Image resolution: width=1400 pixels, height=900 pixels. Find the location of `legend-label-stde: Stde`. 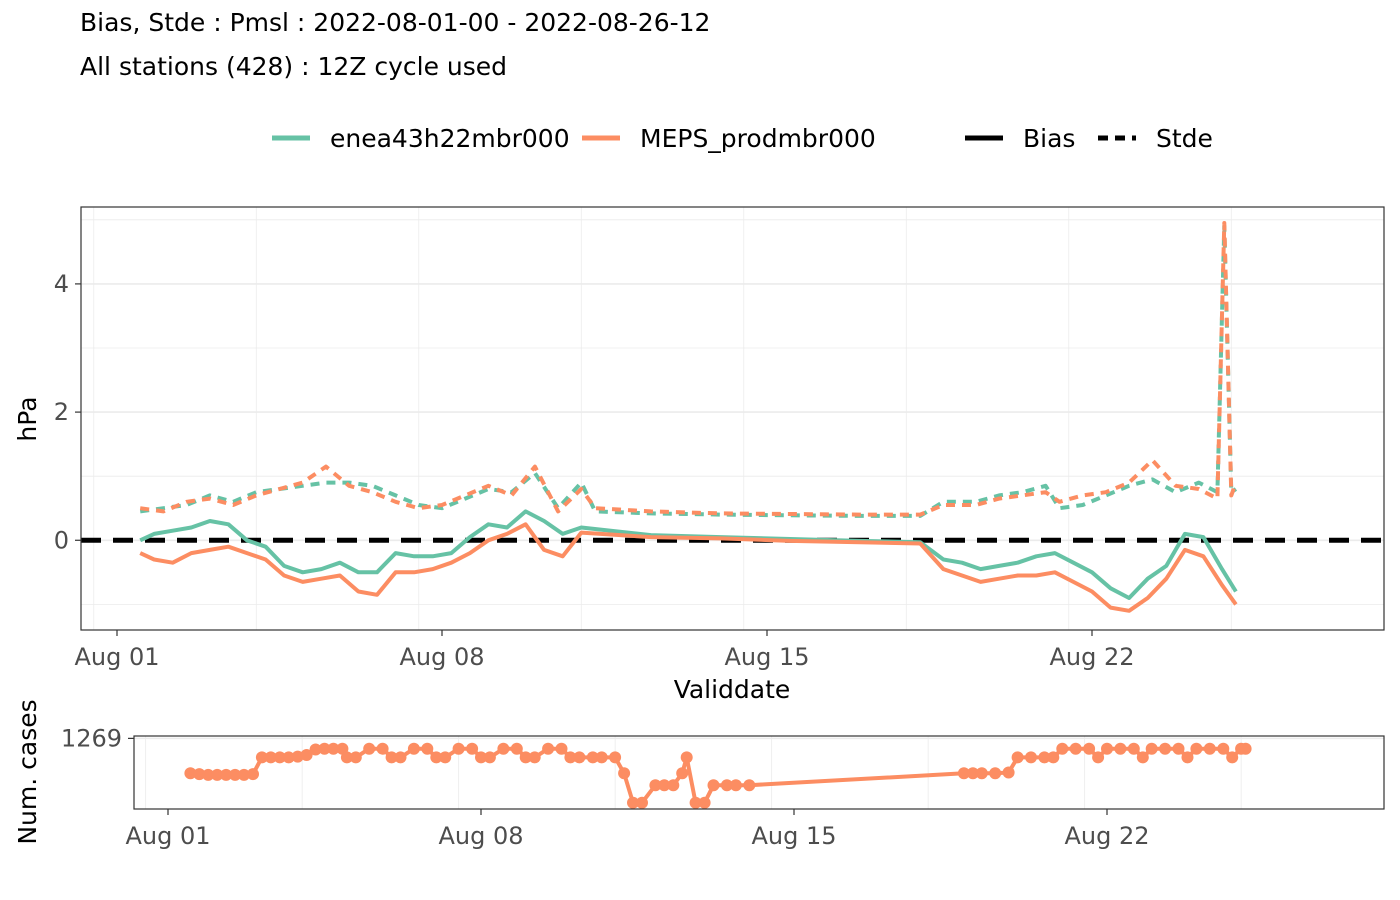

legend-label-stde: Stde is located at coordinates (1184, 138).